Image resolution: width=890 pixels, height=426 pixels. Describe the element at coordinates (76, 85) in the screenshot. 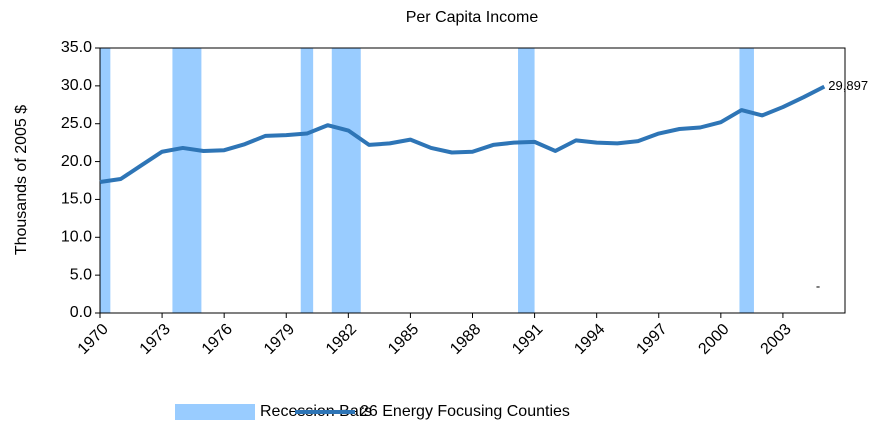

I see `y-tick-label: 30.0` at that location.